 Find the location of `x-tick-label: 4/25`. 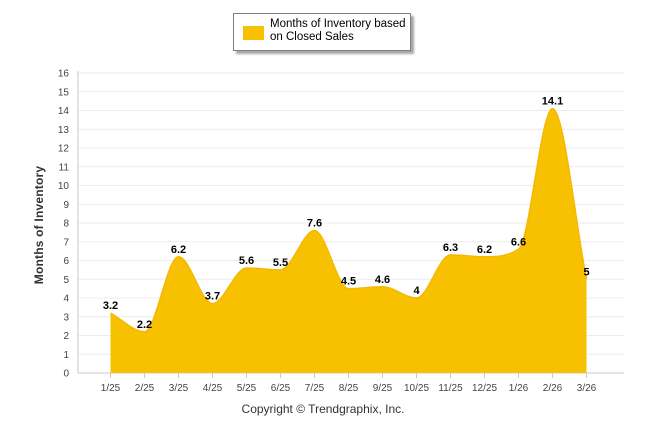

x-tick-label: 4/25 is located at coordinates (213, 388).